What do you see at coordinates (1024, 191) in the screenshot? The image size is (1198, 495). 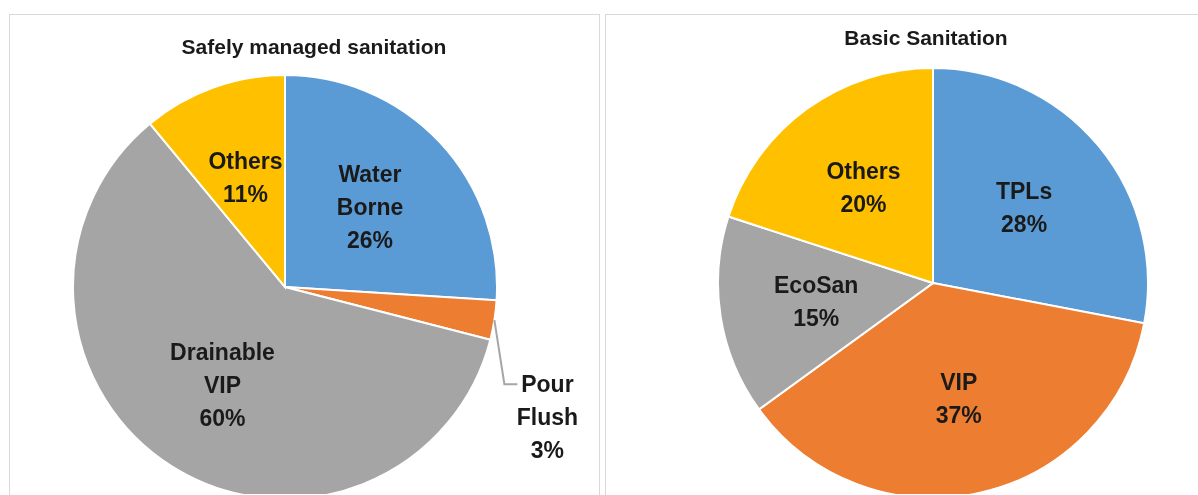 I see `slice-label: TPLs` at bounding box center [1024, 191].